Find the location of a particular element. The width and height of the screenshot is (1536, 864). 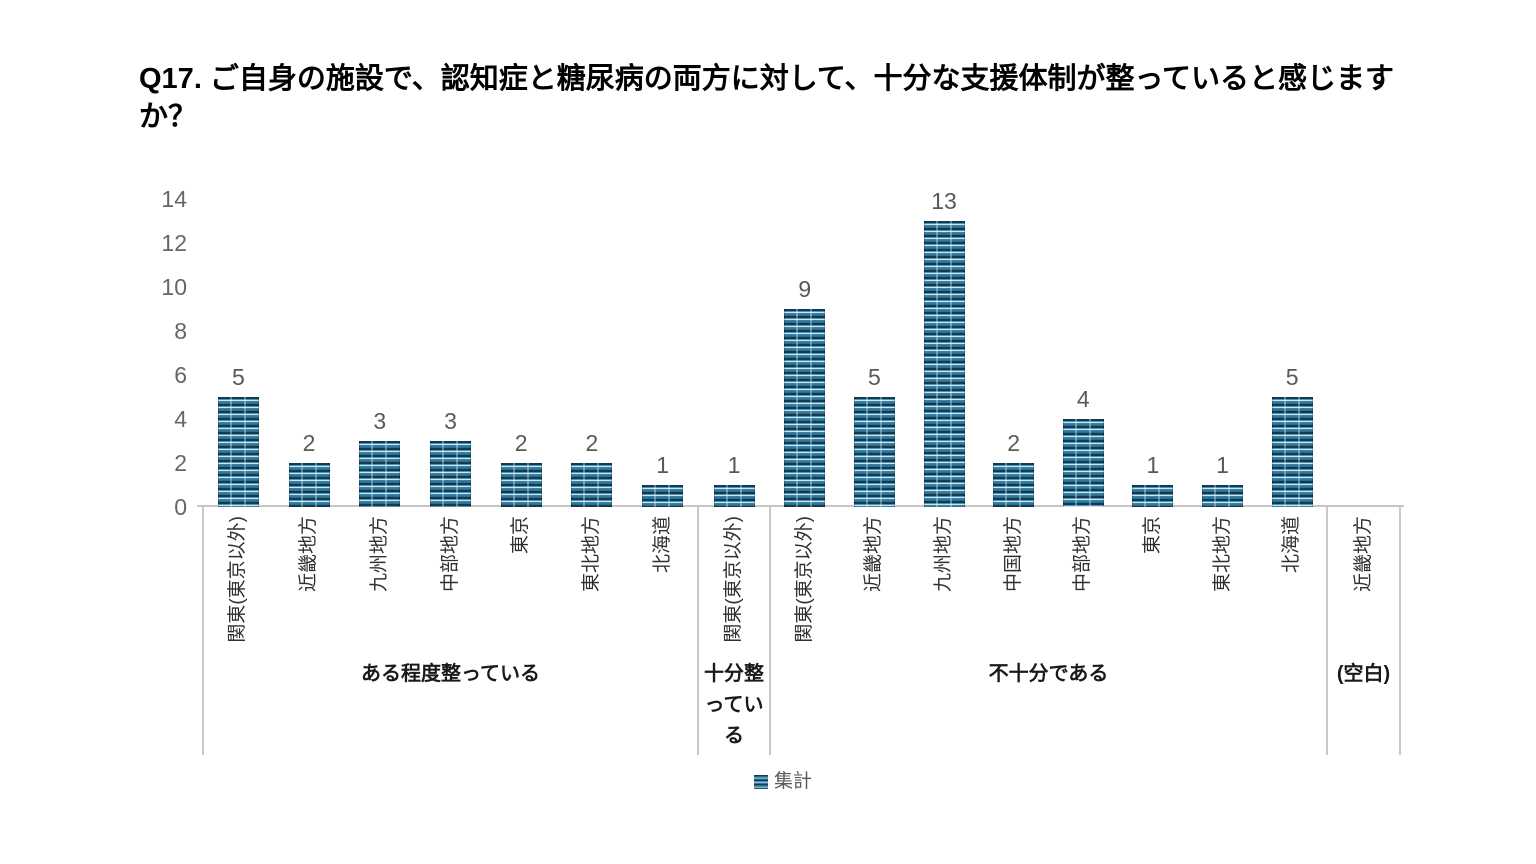

bar-value-label: 4 is located at coordinates (1083, 399).